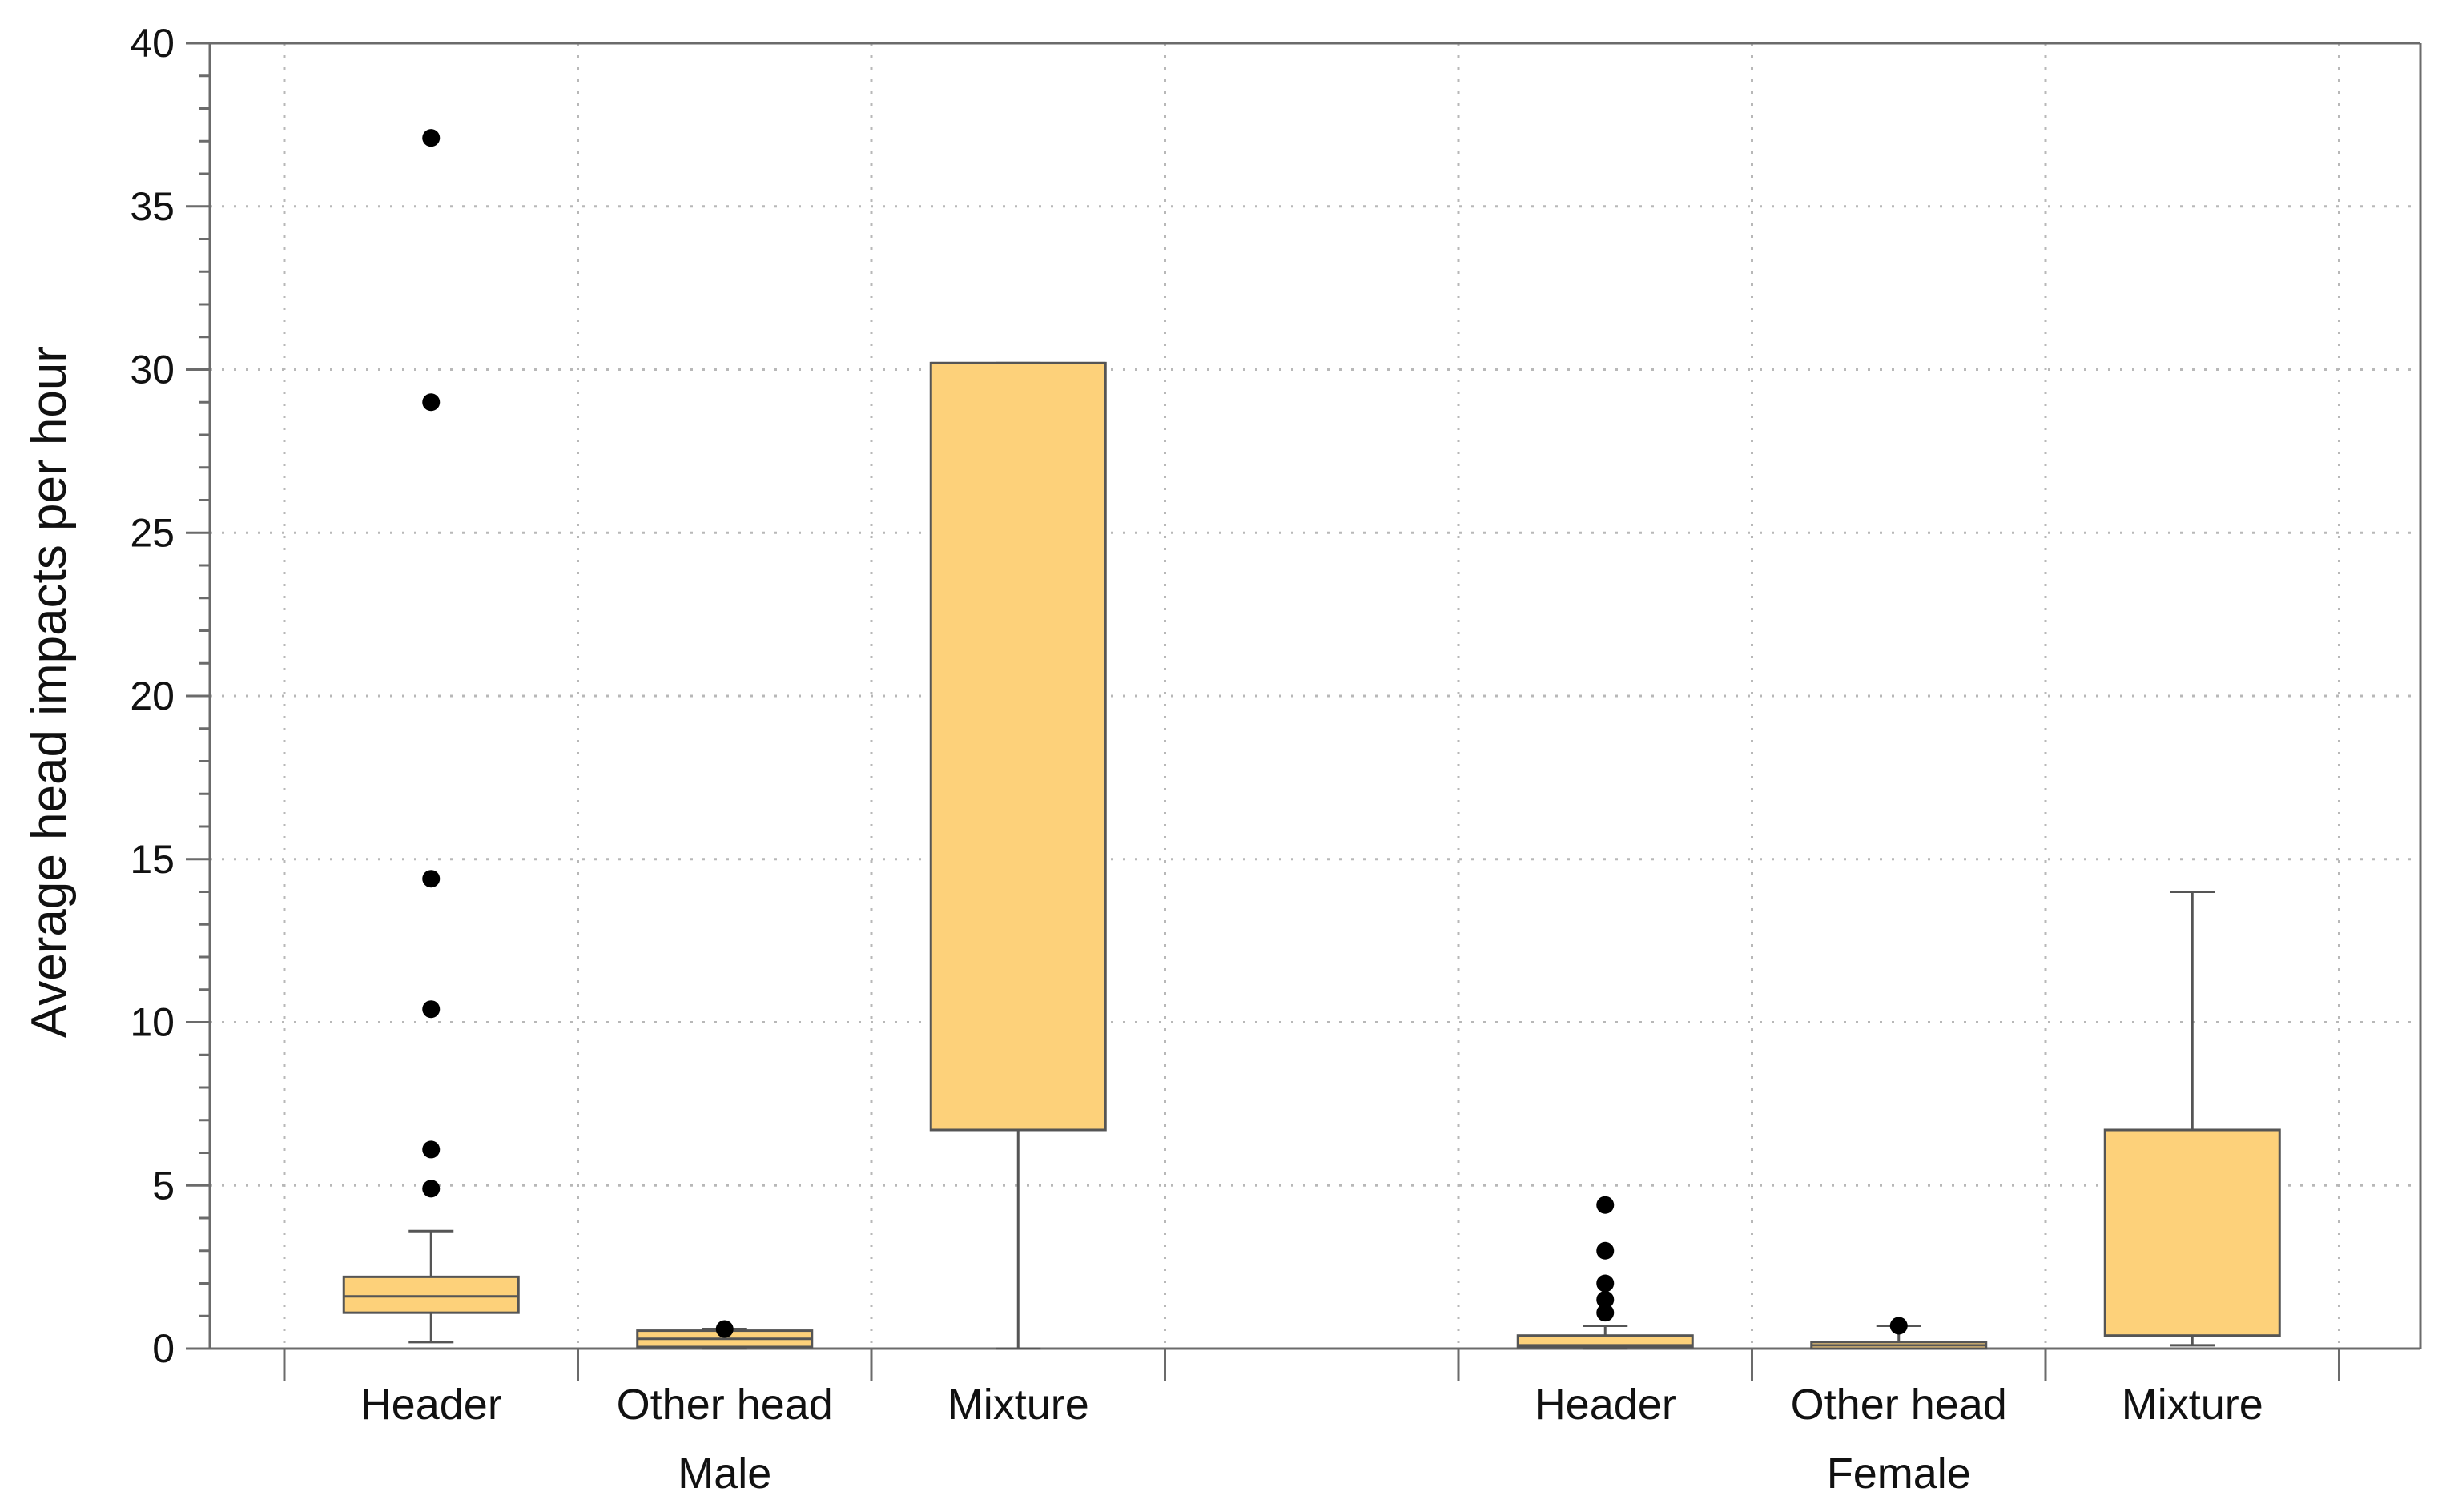 This screenshot has height=1512, width=2438. Describe the element at coordinates (152, 43) in the screenshot. I see `y-tick-label: 40` at that location.